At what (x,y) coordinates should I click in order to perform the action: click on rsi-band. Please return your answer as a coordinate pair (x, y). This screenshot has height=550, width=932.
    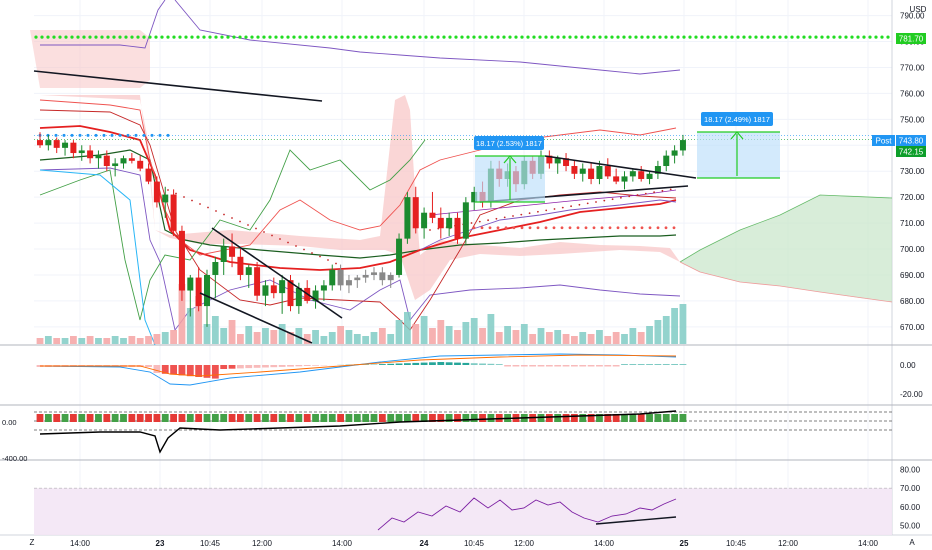
    Looking at the image, I should click on (463, 511).